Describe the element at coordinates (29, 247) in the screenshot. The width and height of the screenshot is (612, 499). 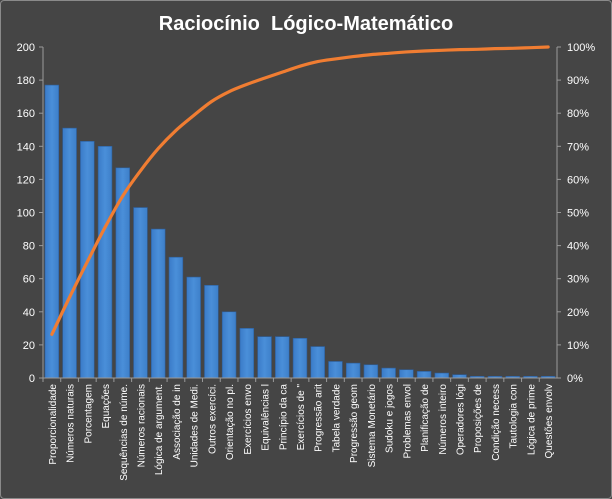
I see `y-tick-label: 80` at that location.